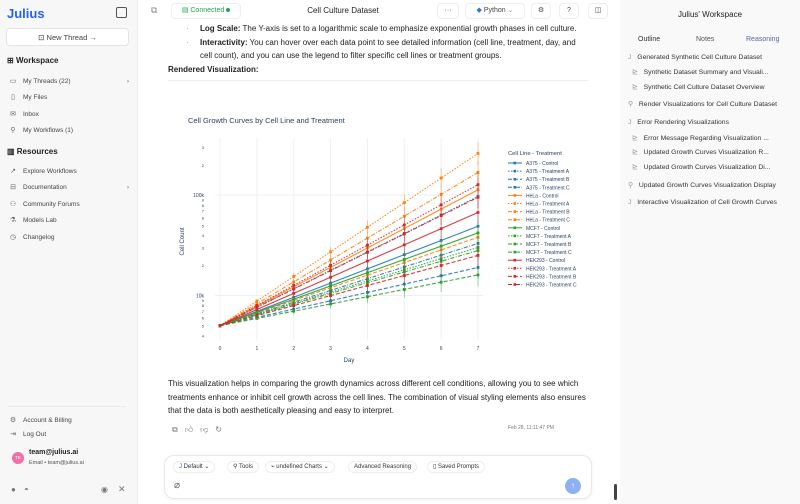 The image size is (800, 504). Describe the element at coordinates (548, 221) in the screenshot. I see `legend-label: HeLa - Treatment C` at that location.